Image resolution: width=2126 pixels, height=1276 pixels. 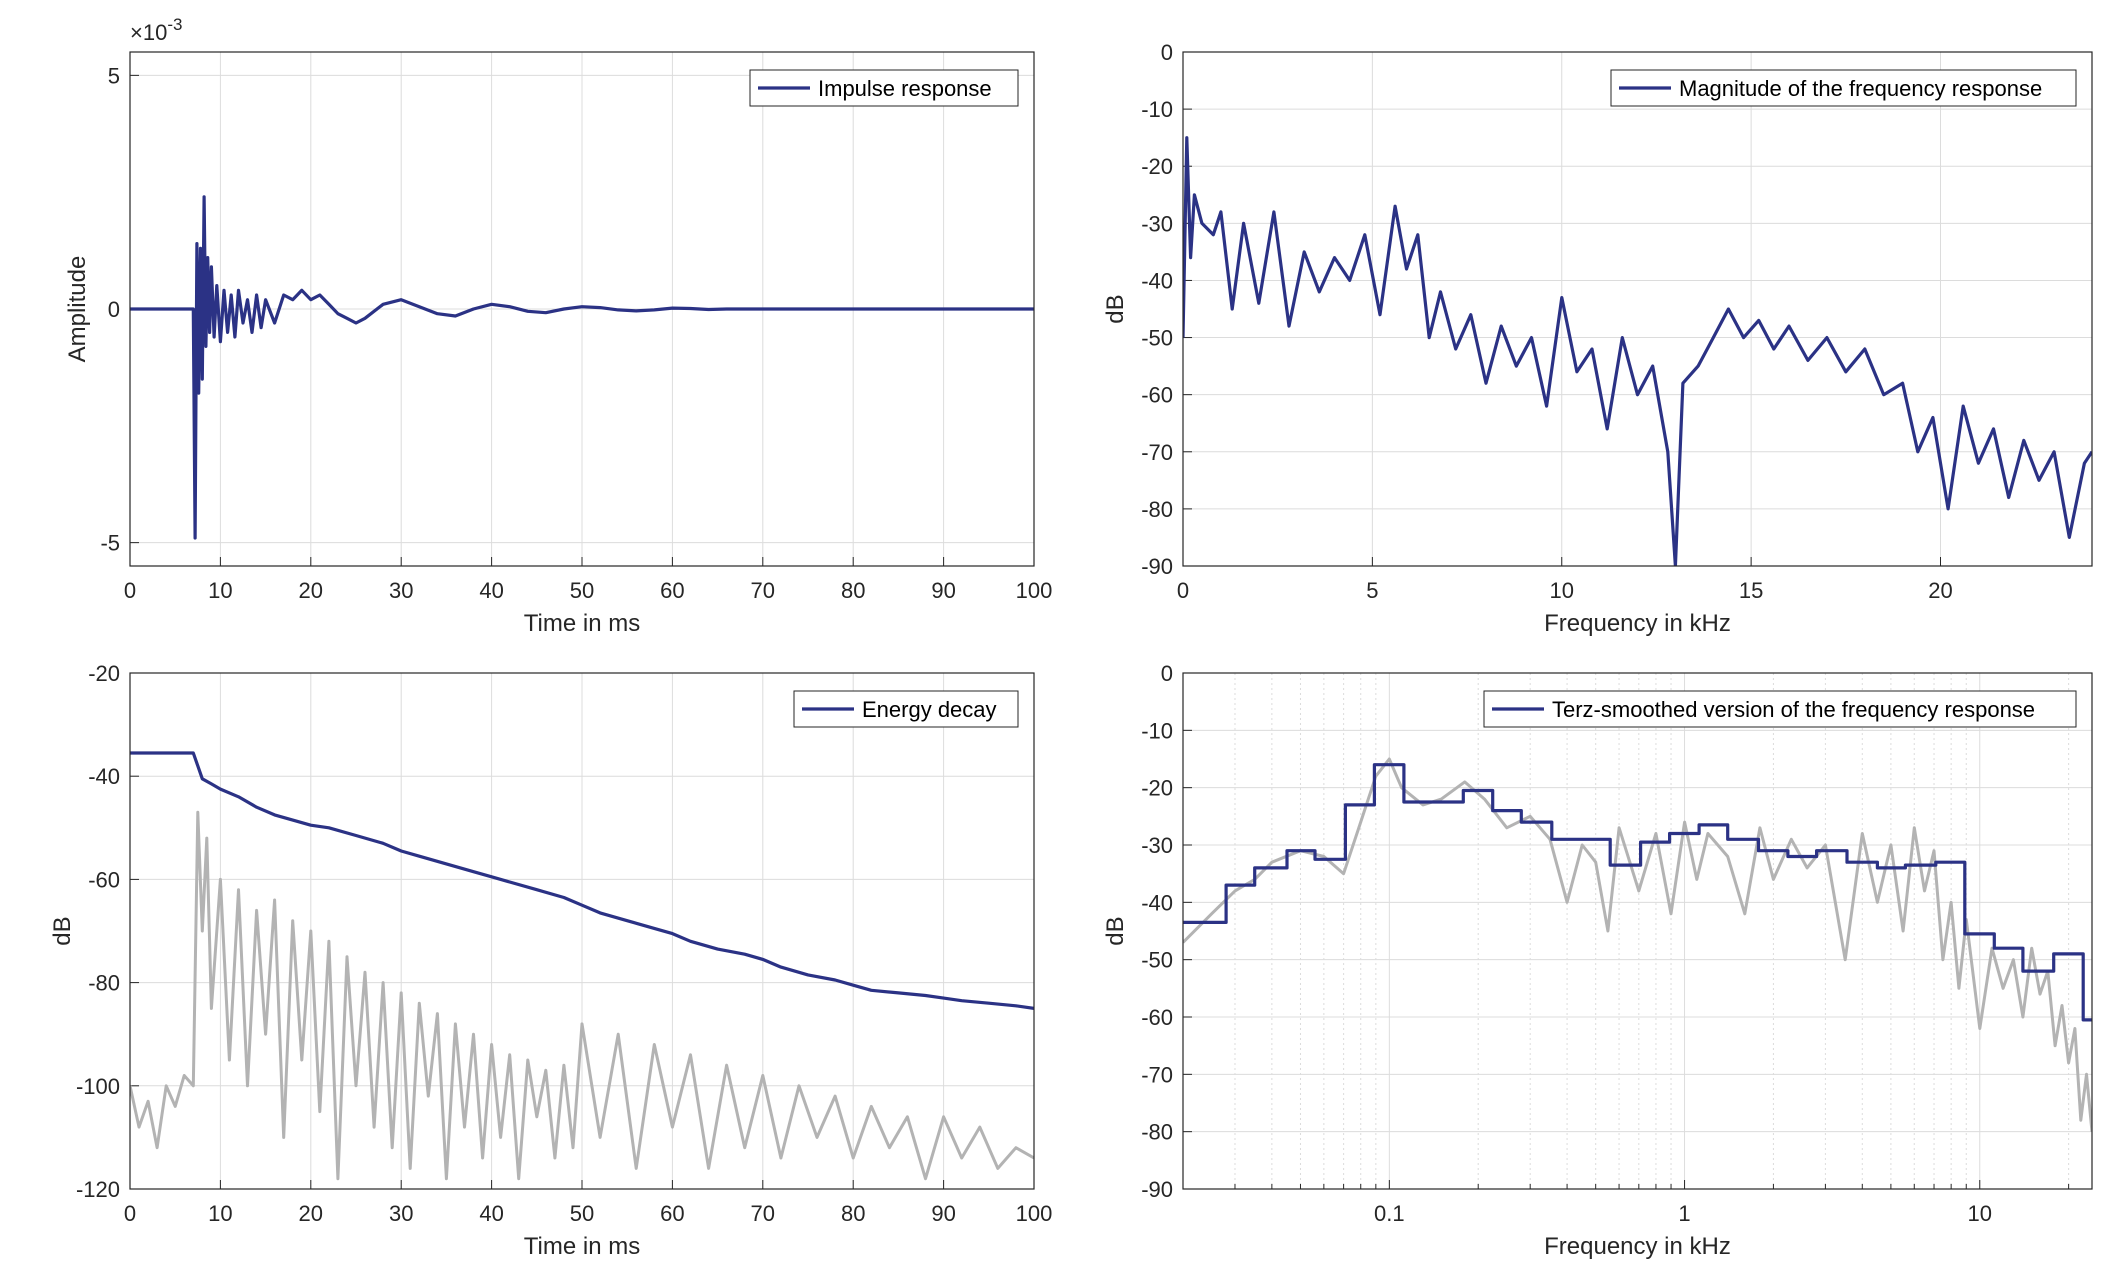 I want to click on legend-label: Magnitude of the frequency response, so click(x=1860, y=88).